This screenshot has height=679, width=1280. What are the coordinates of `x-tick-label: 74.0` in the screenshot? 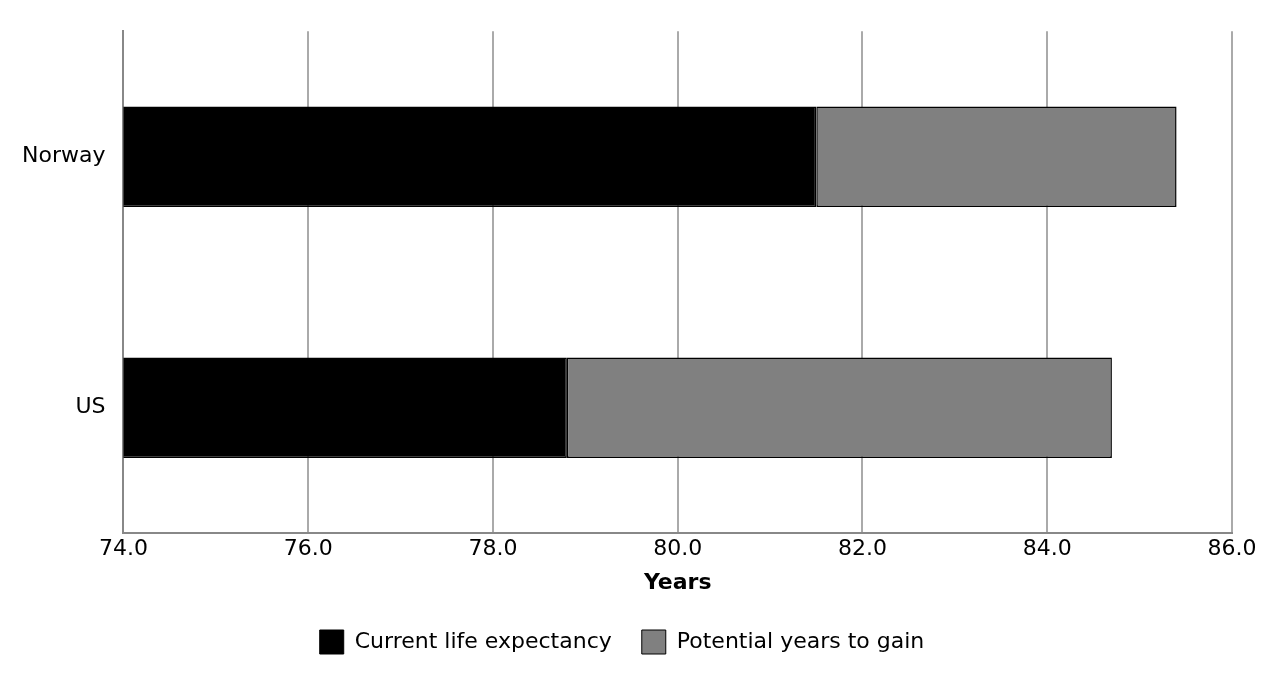 It's located at (123, 548).